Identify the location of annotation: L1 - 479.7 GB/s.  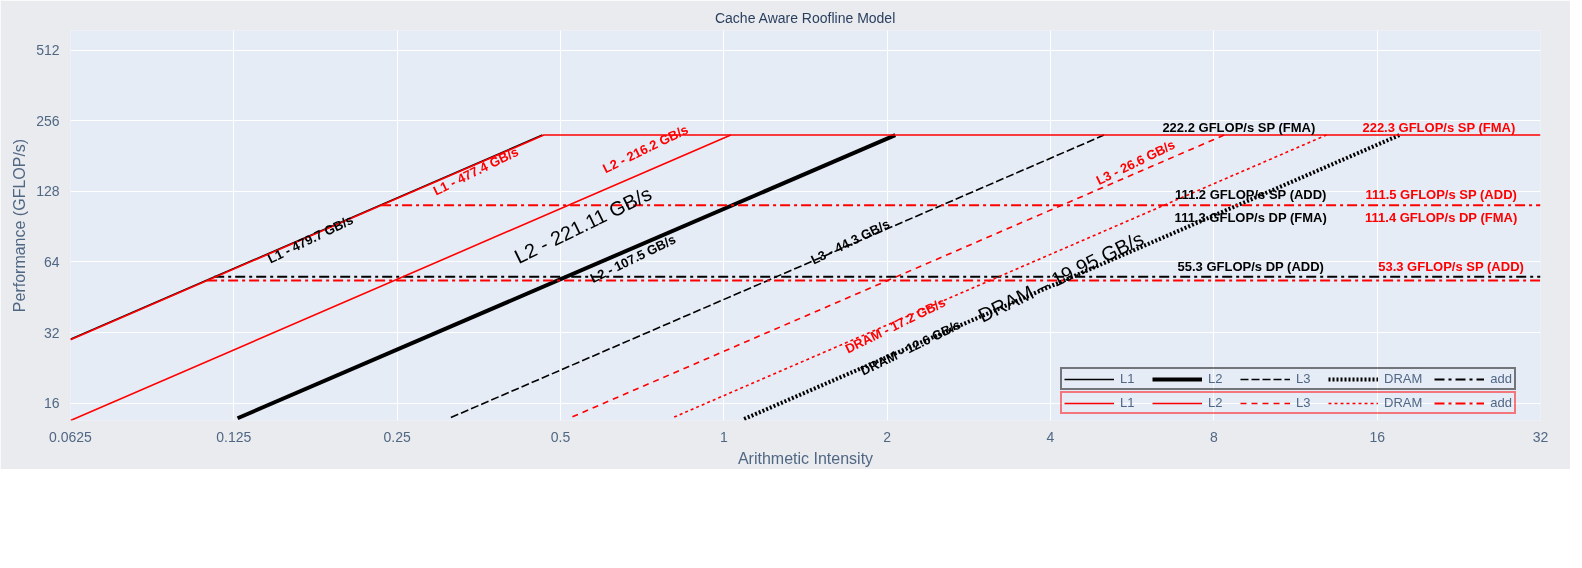
(310, 239).